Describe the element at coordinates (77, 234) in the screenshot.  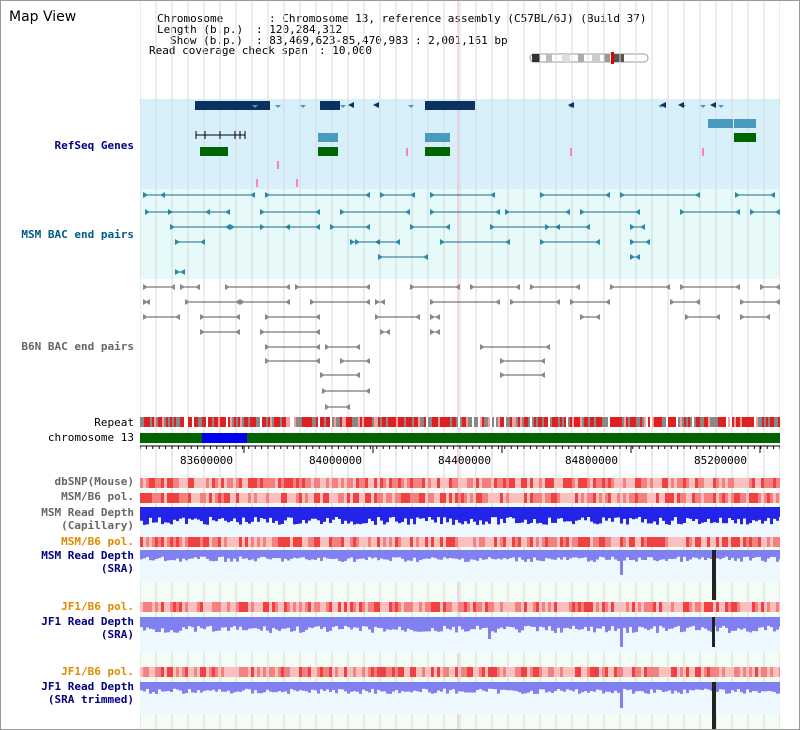
I see `track-label-msm-bac: MSM BAC end pairs` at that location.